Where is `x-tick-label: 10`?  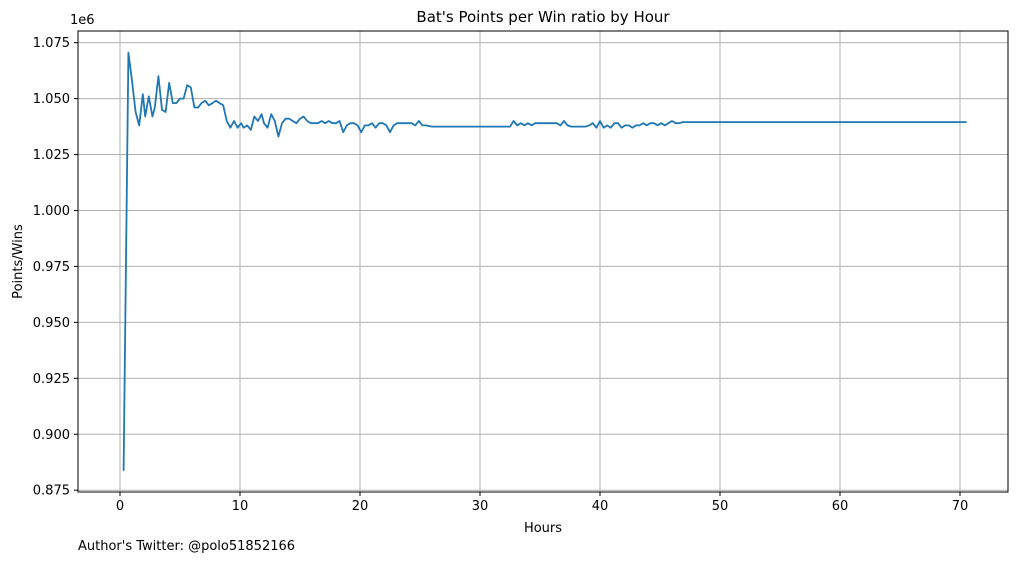
x-tick-label: 10 is located at coordinates (240, 506).